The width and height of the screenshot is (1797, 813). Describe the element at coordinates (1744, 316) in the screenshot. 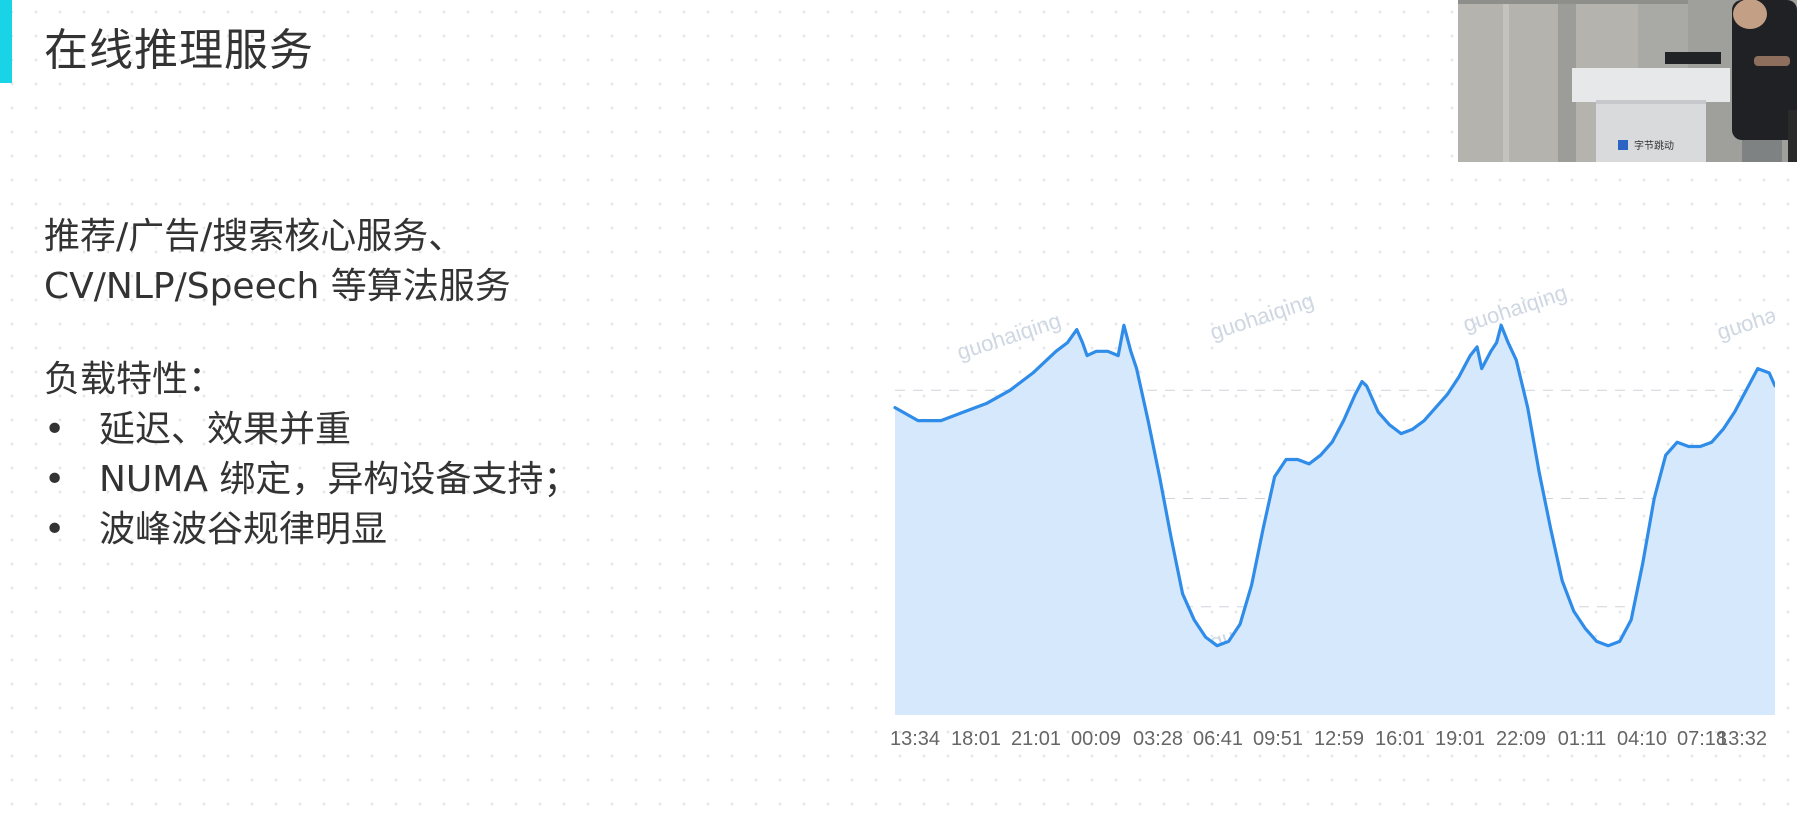

I see `watermark-text-4: guohaiqing` at that location.